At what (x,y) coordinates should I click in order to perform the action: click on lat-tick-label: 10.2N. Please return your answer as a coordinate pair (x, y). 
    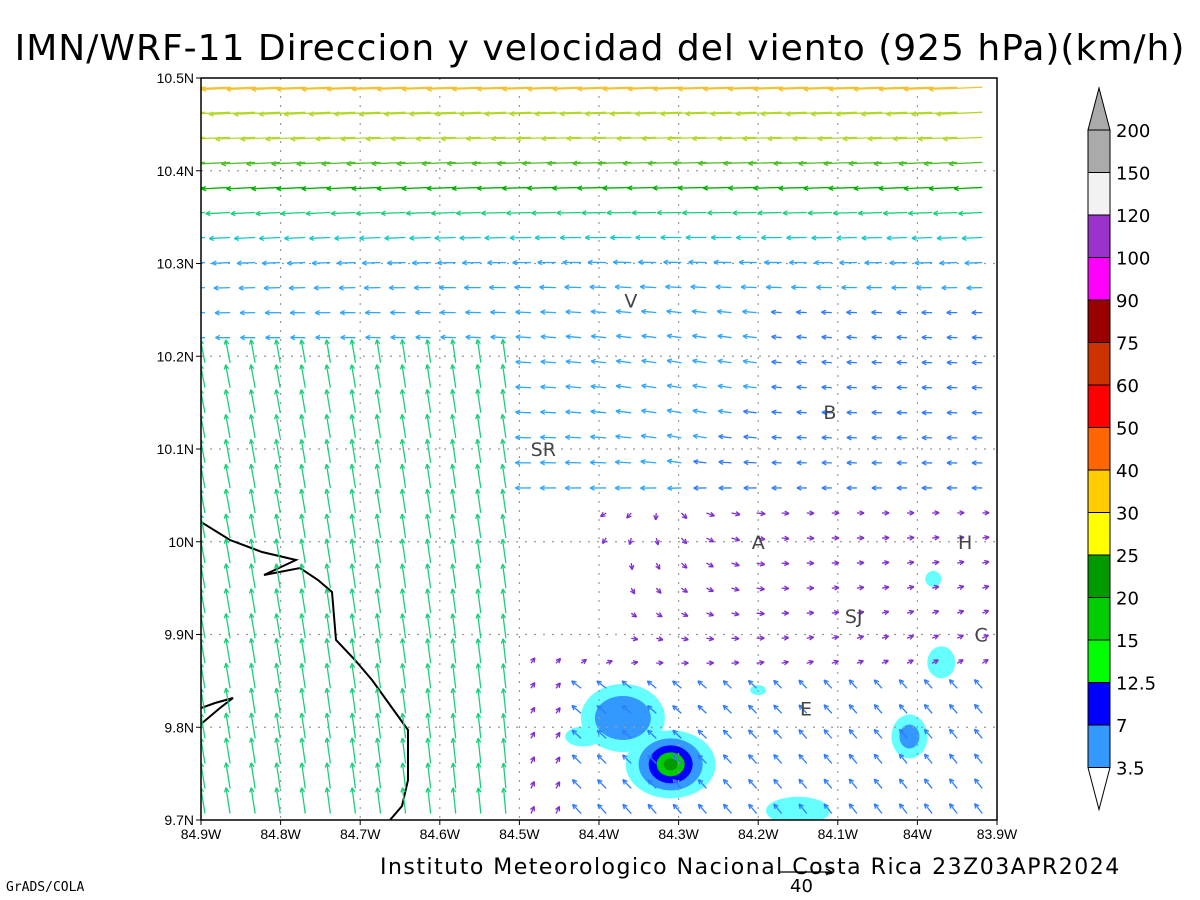
    Looking at the image, I should click on (175, 356).